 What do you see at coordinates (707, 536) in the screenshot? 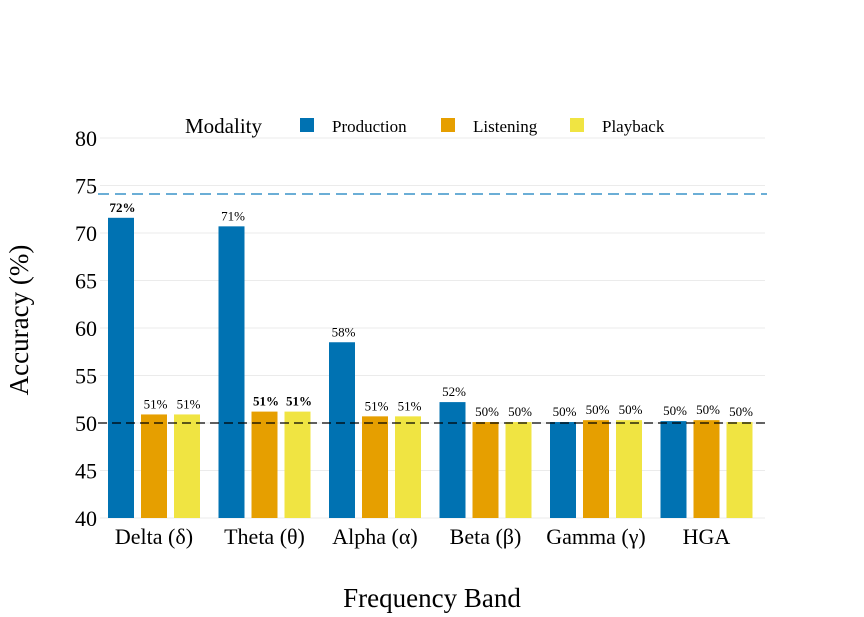
I see `x-tick-label: HGA` at bounding box center [707, 536].